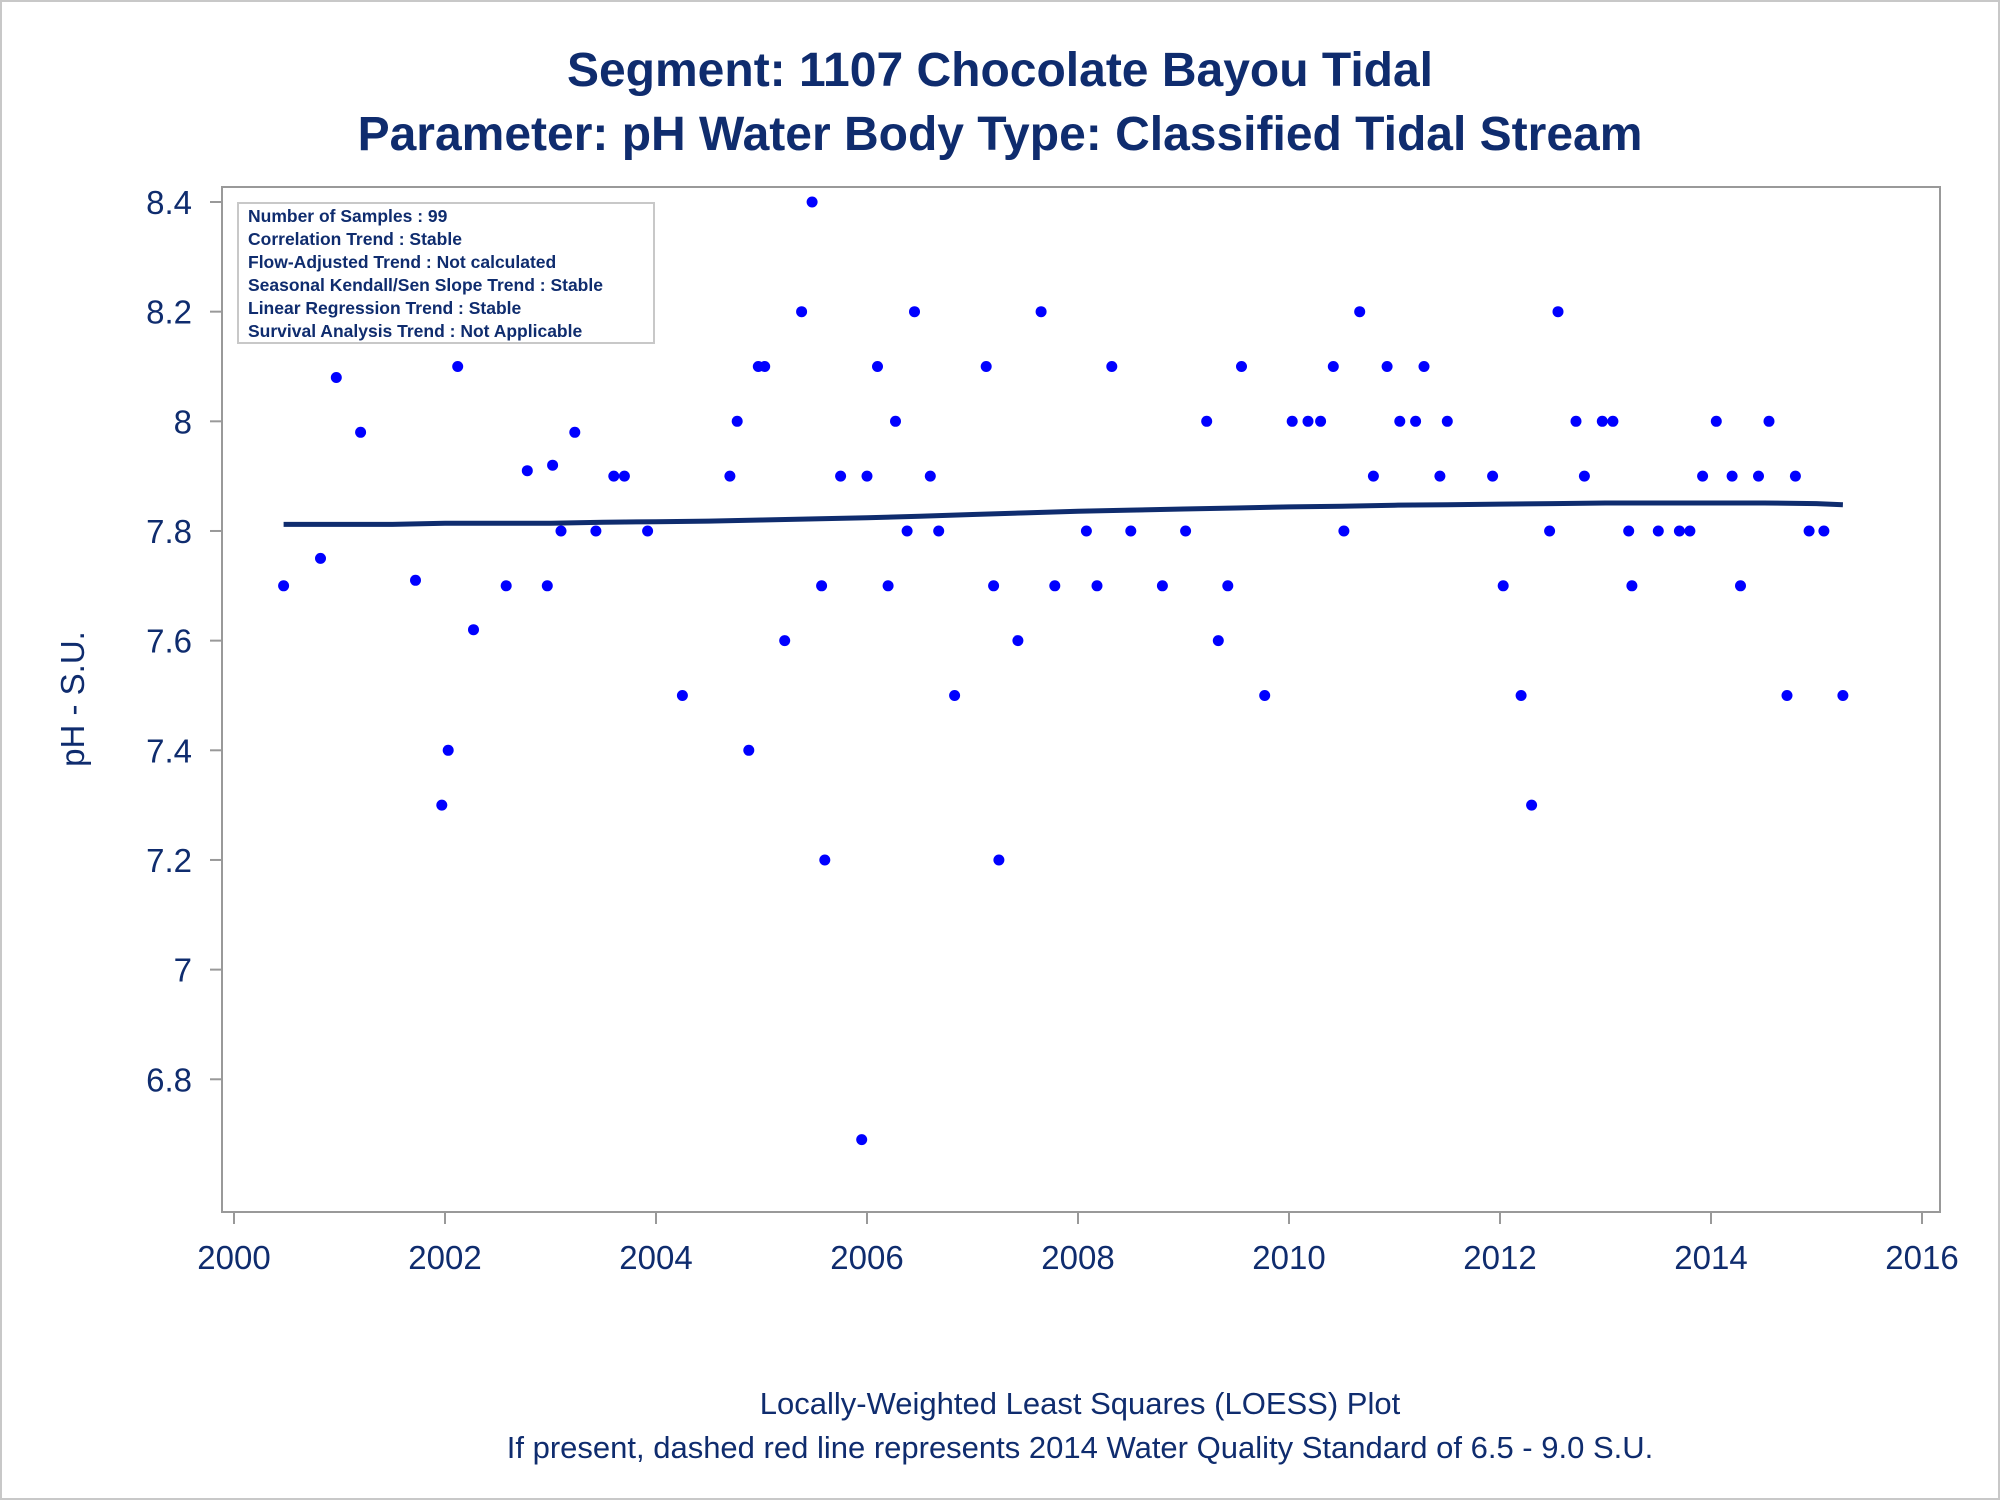 Image resolution: width=2000 pixels, height=1500 pixels. I want to click on stats-box-frame, so click(446, 273).